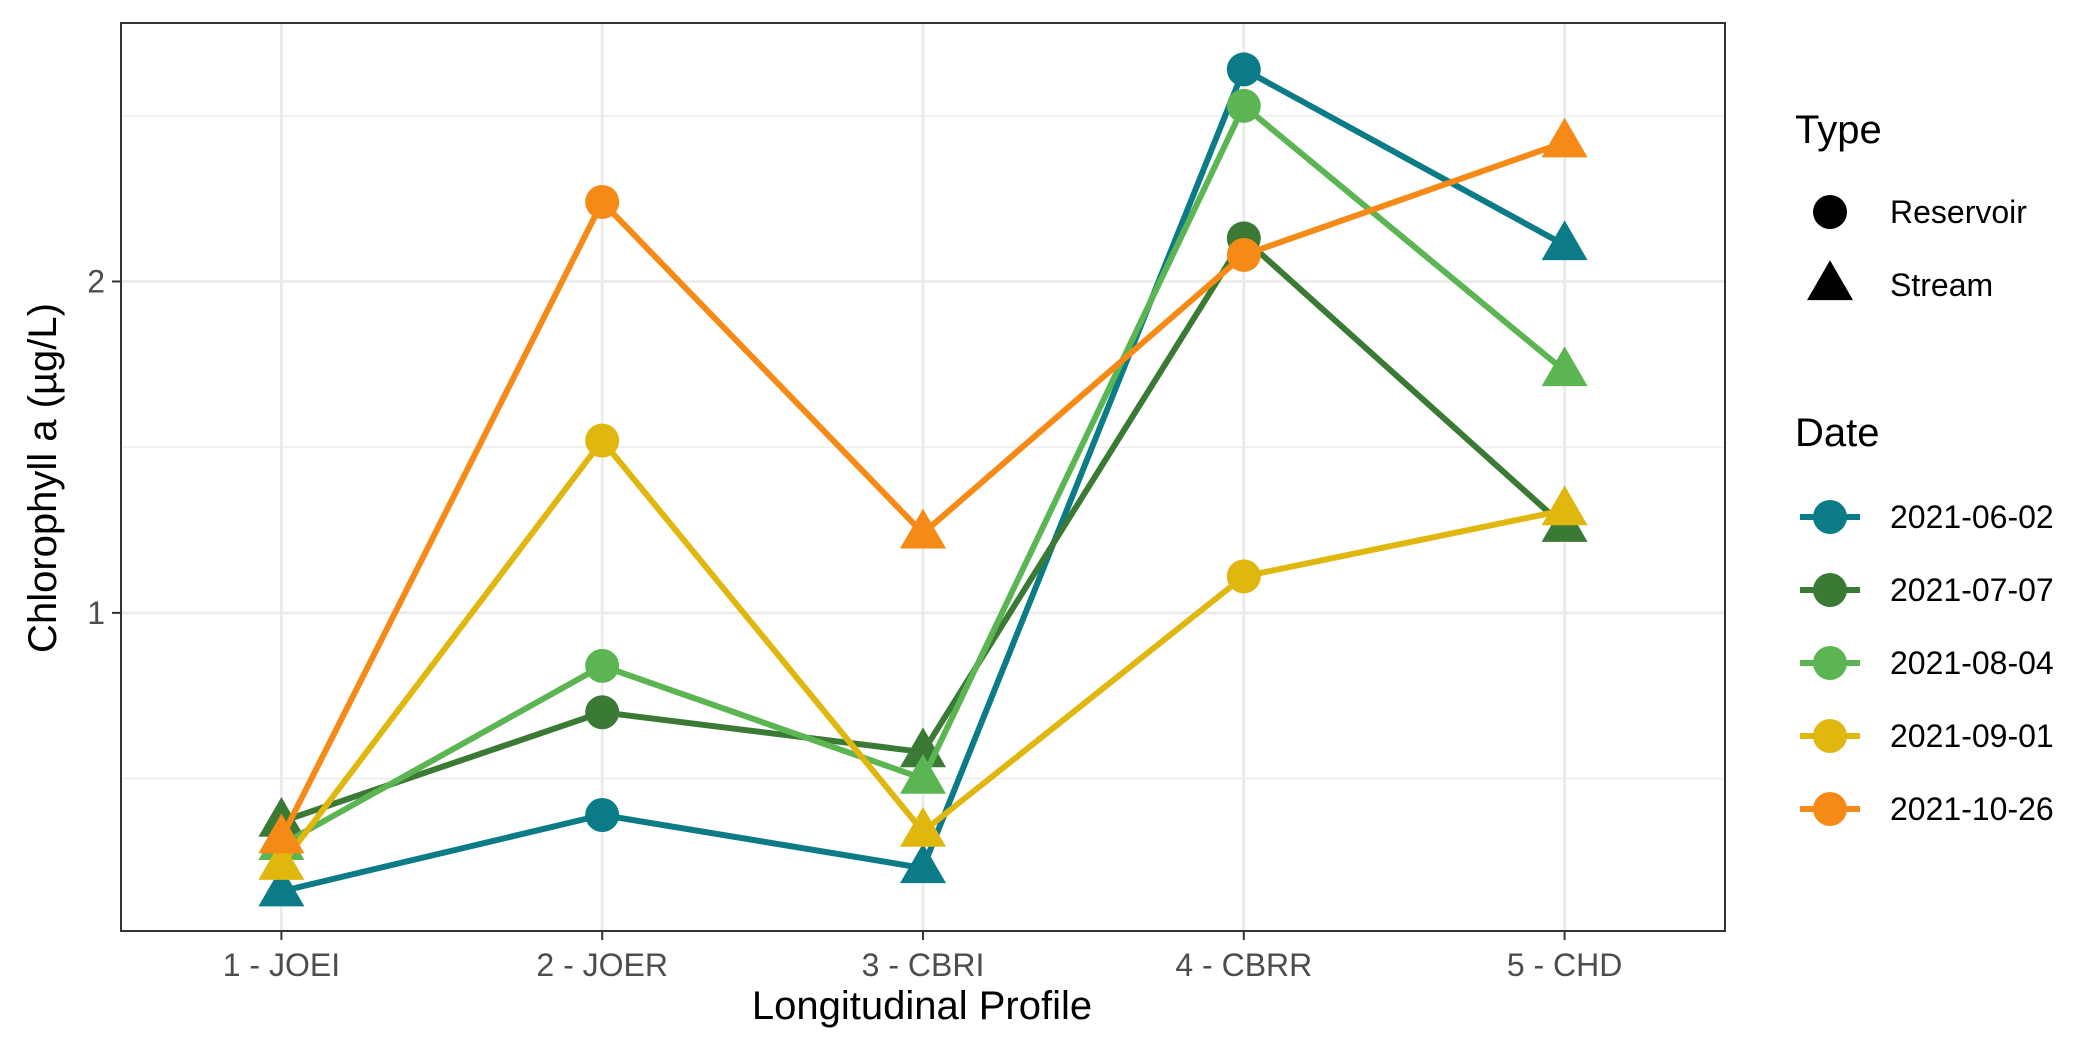 The height and width of the screenshot is (1050, 2100). Describe the element at coordinates (104, 447) in the screenshot. I see `y-axis-ticks: 12` at that location.